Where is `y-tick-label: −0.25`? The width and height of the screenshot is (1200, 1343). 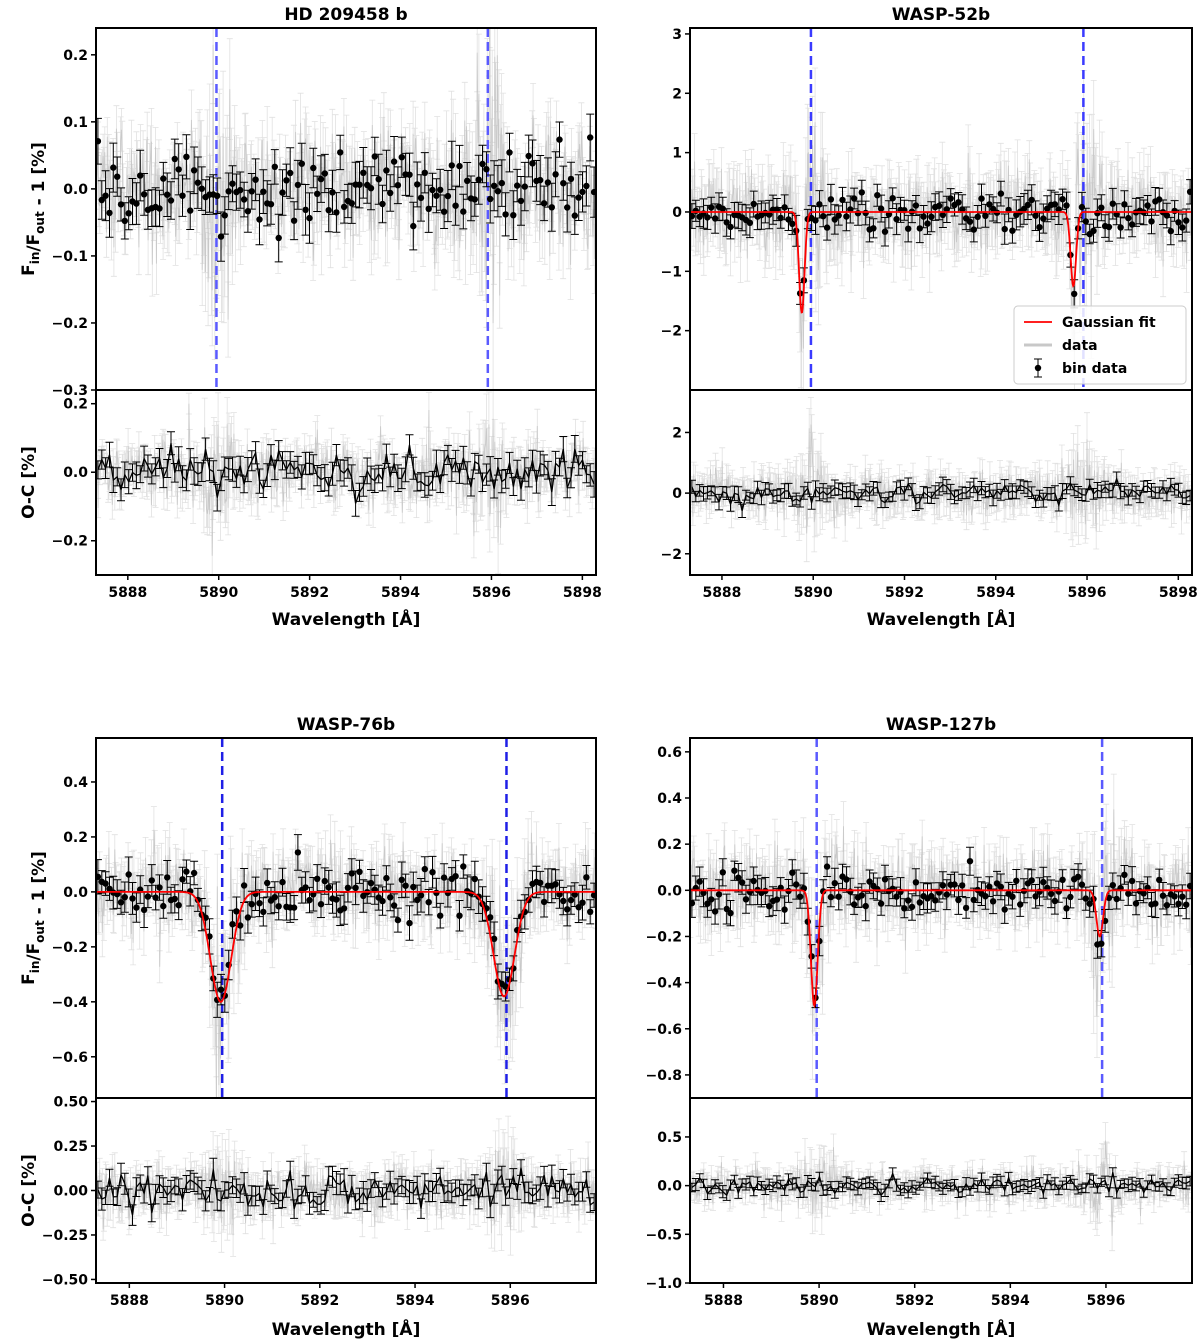
y-tick-label: −0.25 is located at coordinates (65, 1236).